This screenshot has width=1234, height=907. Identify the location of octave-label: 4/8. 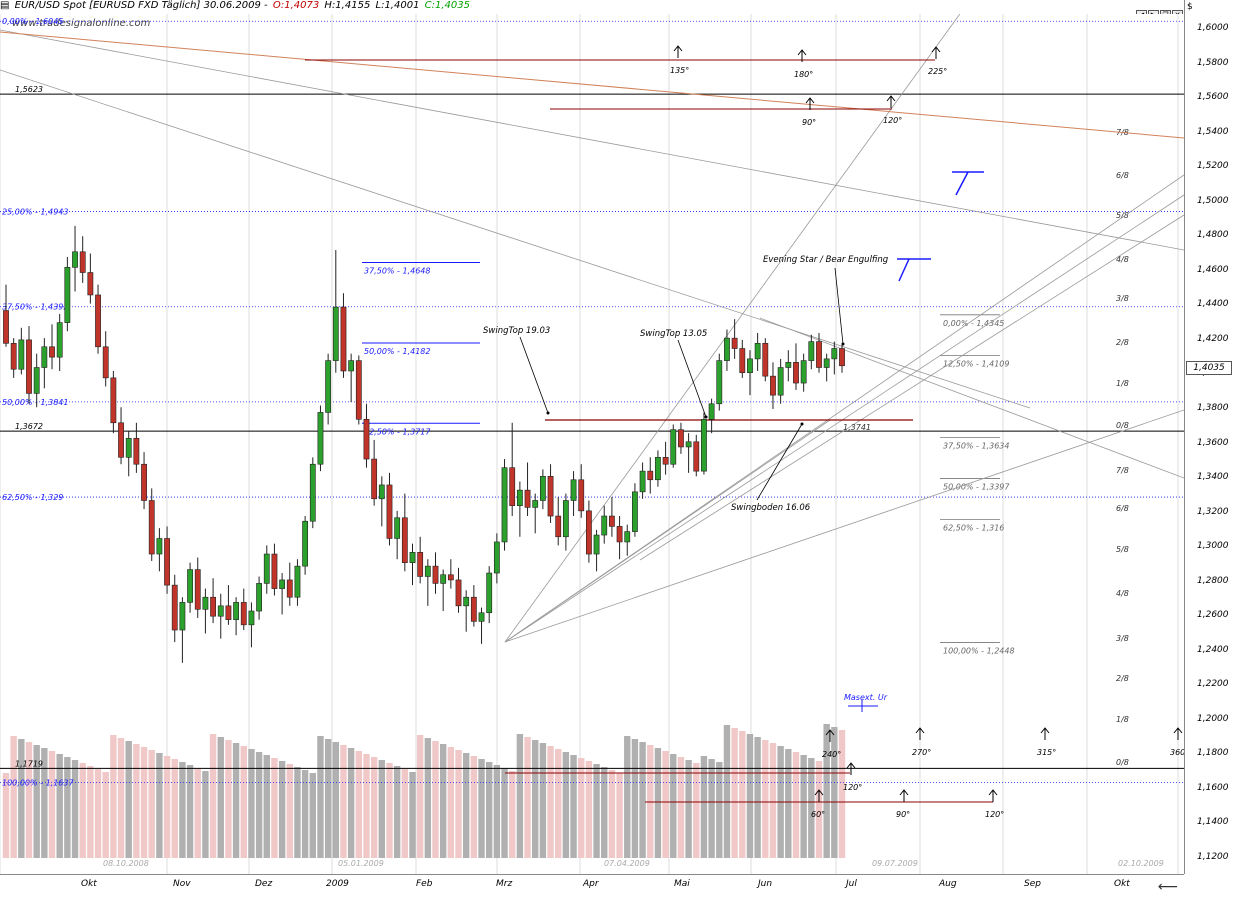
(1122, 259).